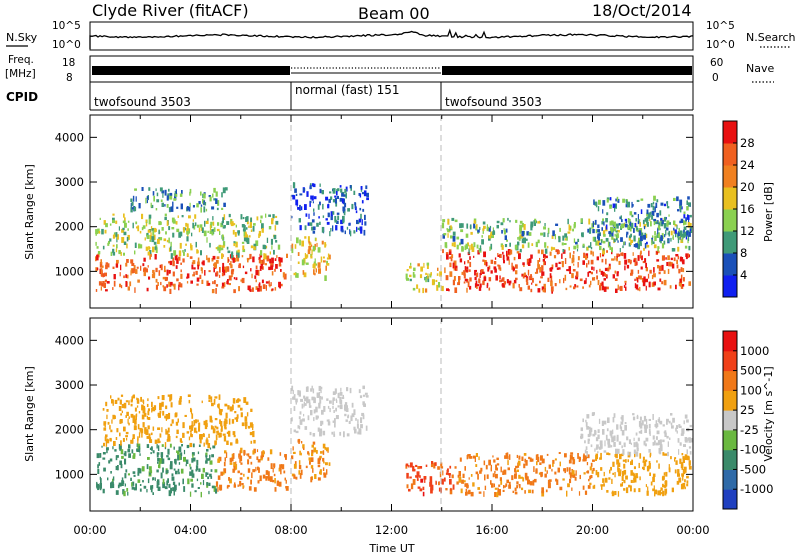  I want to click on y-tick-label: 3000, so click(69, 385).